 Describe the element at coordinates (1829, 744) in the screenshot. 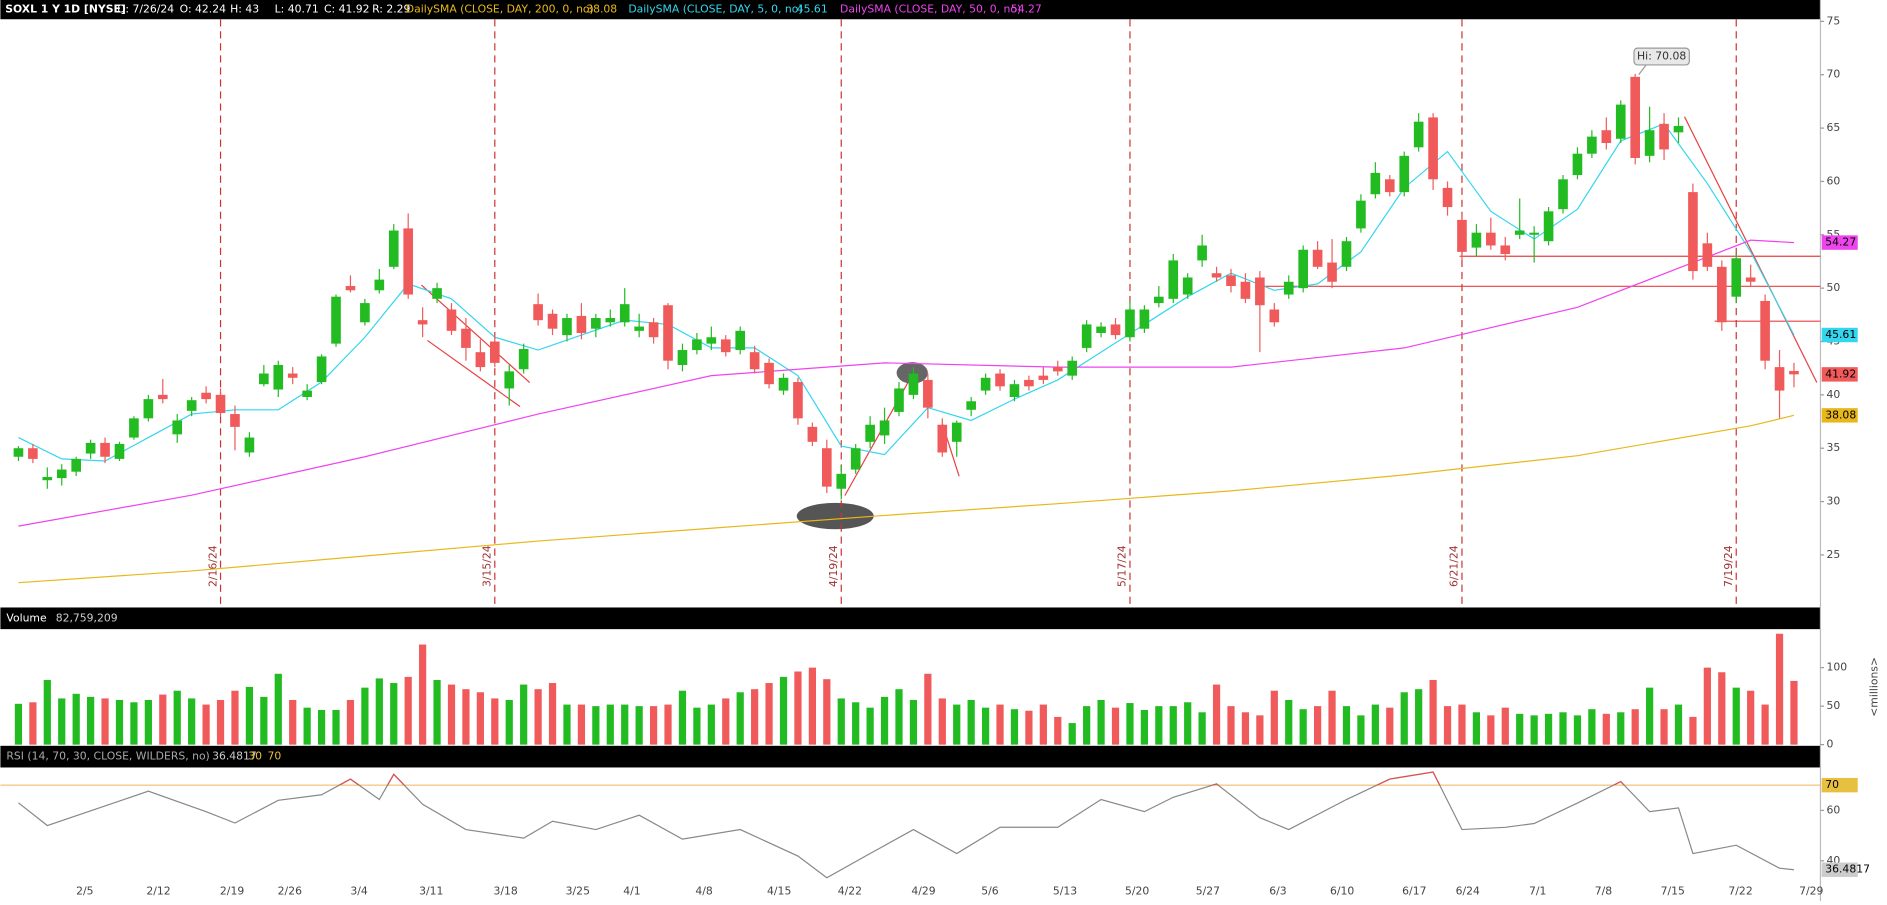

I see `y-tick-label: 0` at that location.